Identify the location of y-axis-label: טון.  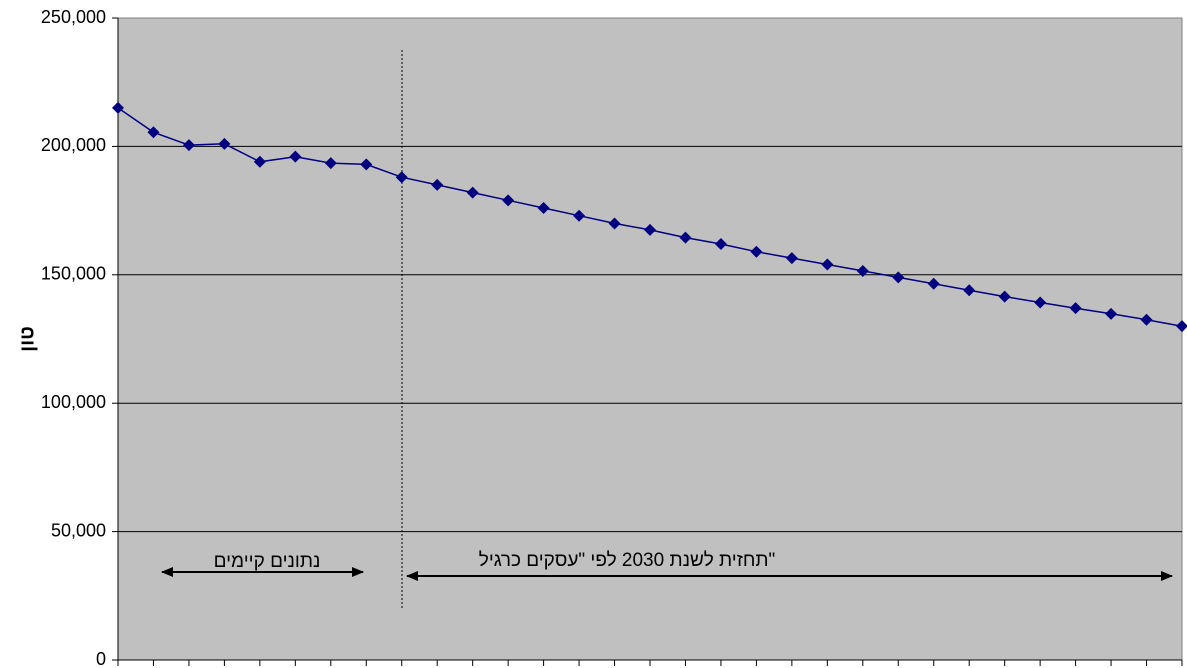
(27, 339).